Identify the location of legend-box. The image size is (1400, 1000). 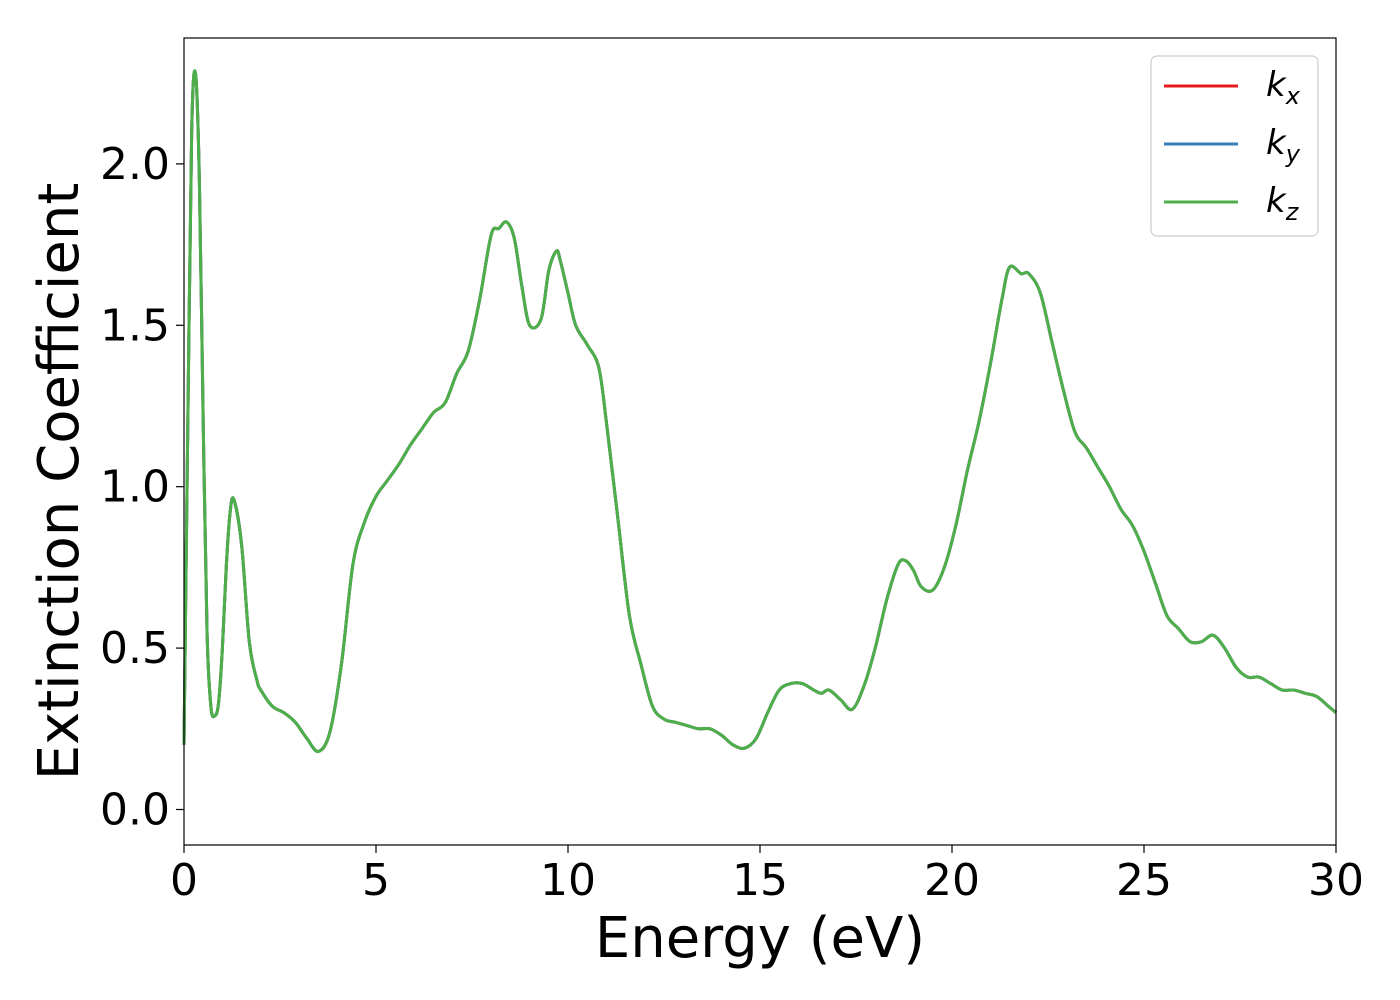
(1234, 146).